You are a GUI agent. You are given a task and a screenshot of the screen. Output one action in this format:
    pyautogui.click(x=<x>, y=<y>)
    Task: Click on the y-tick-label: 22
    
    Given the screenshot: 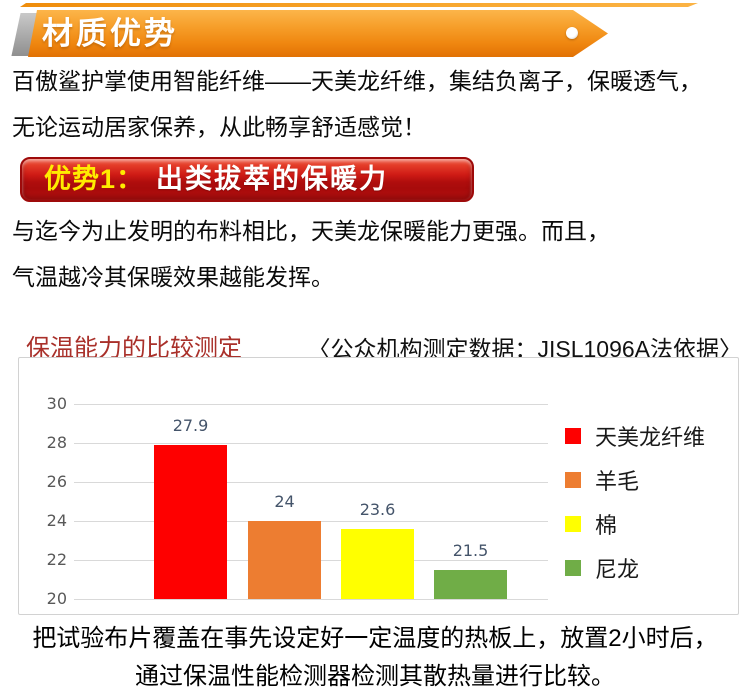 What is the action you would take?
    pyautogui.click(x=56, y=559)
    